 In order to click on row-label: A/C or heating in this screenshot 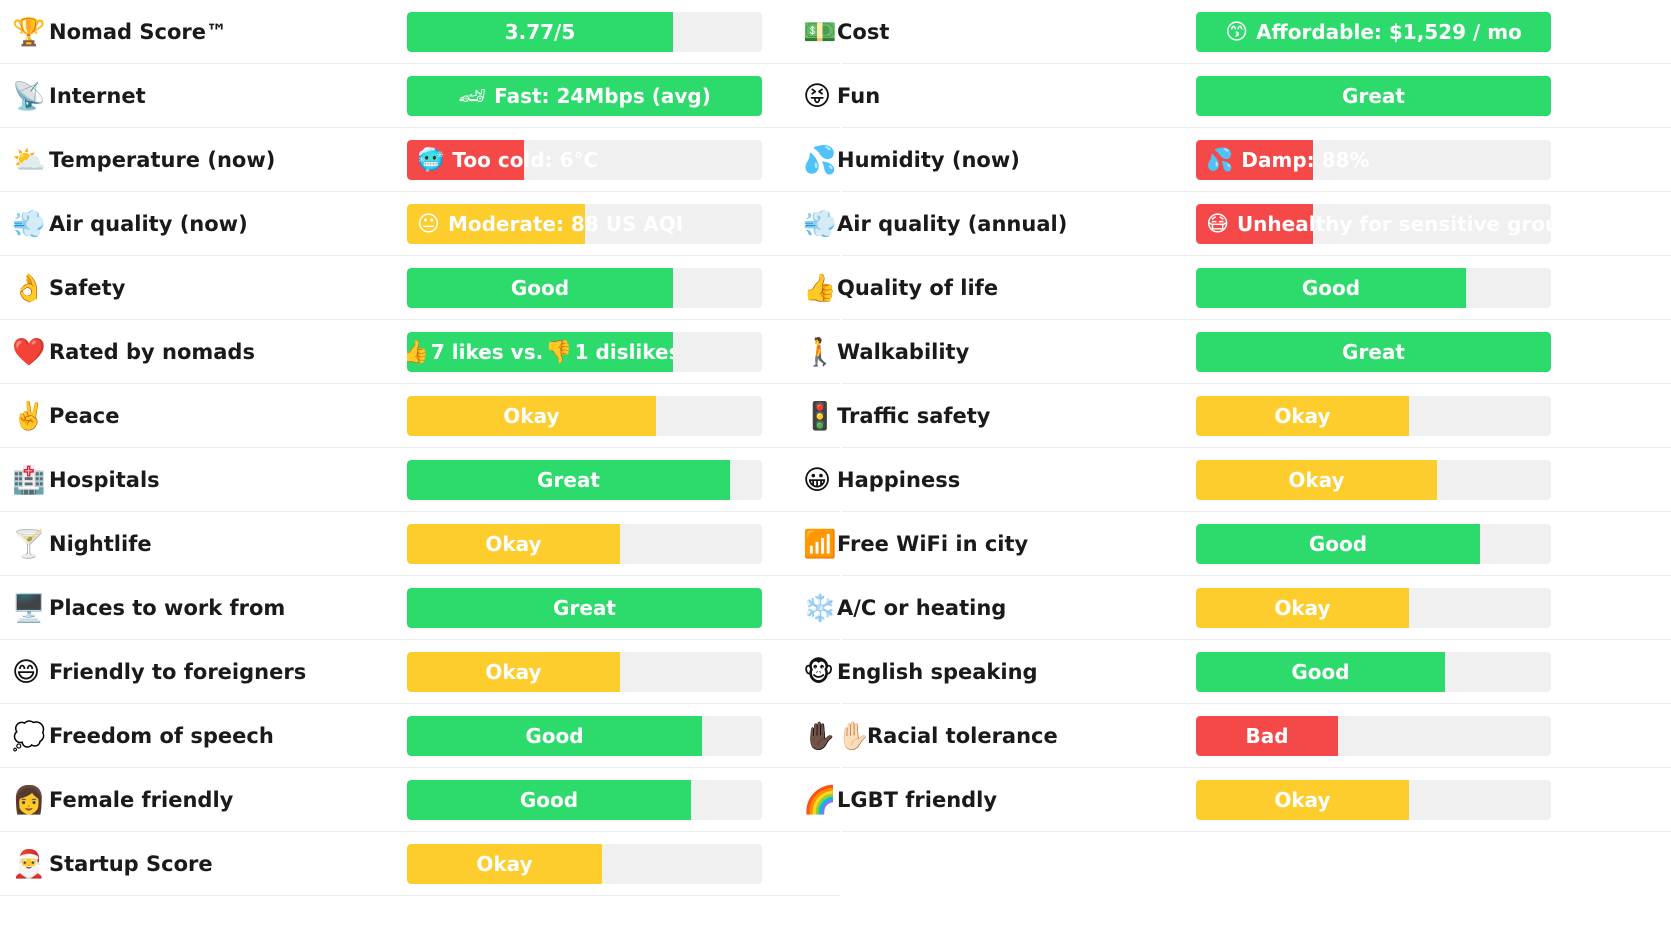, I will do `click(922, 608)`.